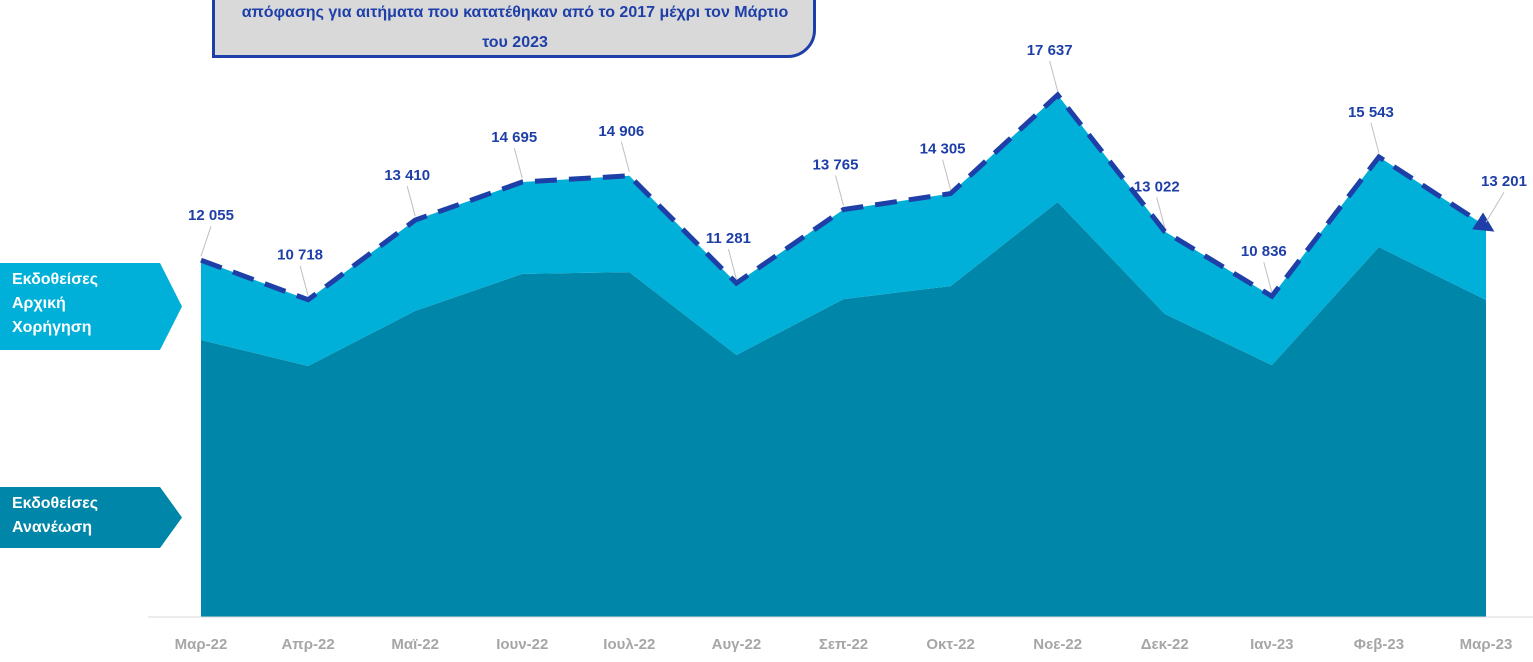 Image resolution: width=1533 pixels, height=662 pixels. I want to click on data-label: 10 718, so click(300, 255).